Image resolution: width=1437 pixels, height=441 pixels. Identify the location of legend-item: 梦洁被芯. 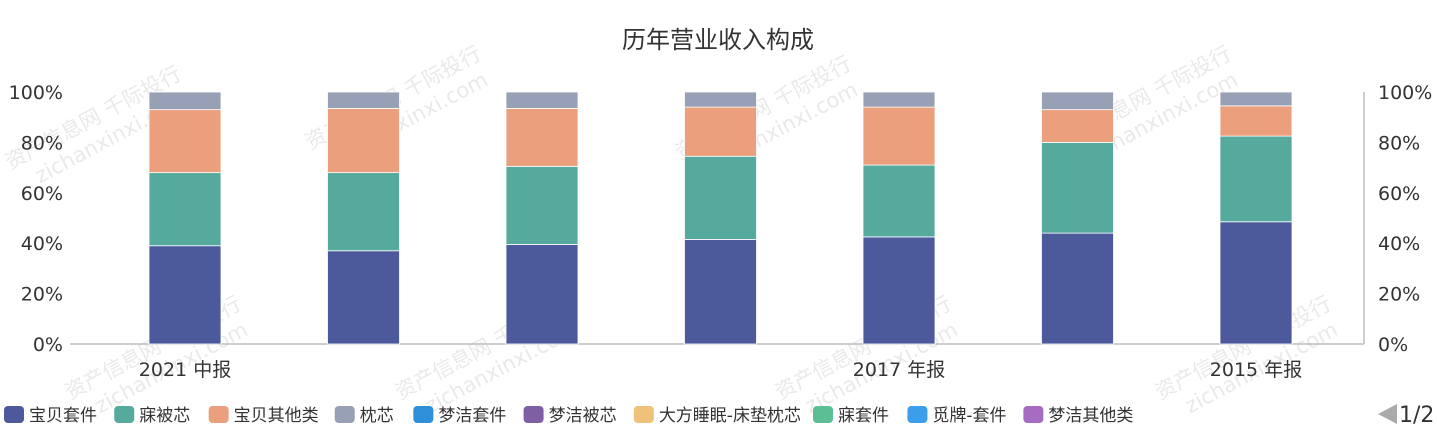
(570, 416).